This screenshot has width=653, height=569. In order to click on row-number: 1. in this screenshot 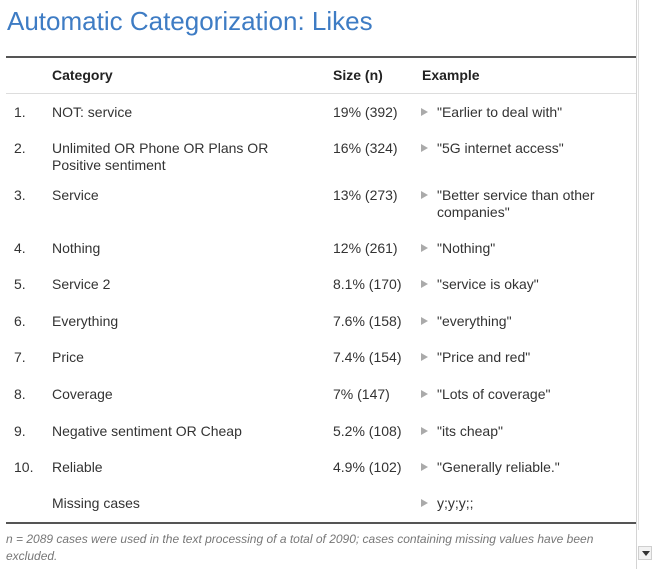, I will do `click(20, 112)`.